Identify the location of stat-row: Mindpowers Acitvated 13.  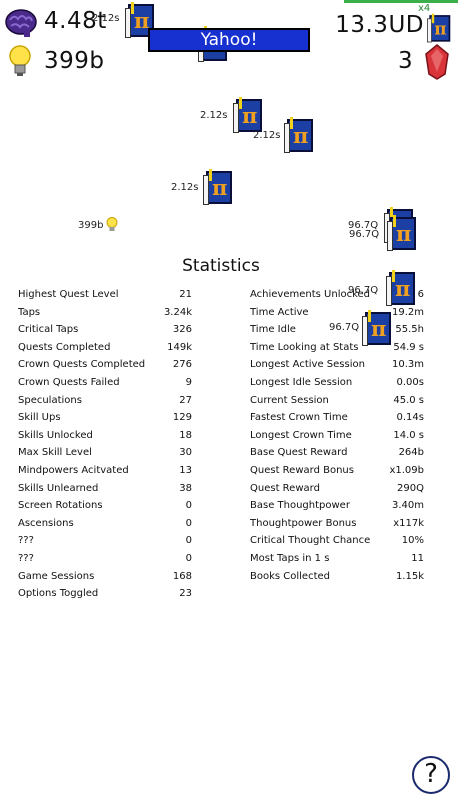
(105, 470).